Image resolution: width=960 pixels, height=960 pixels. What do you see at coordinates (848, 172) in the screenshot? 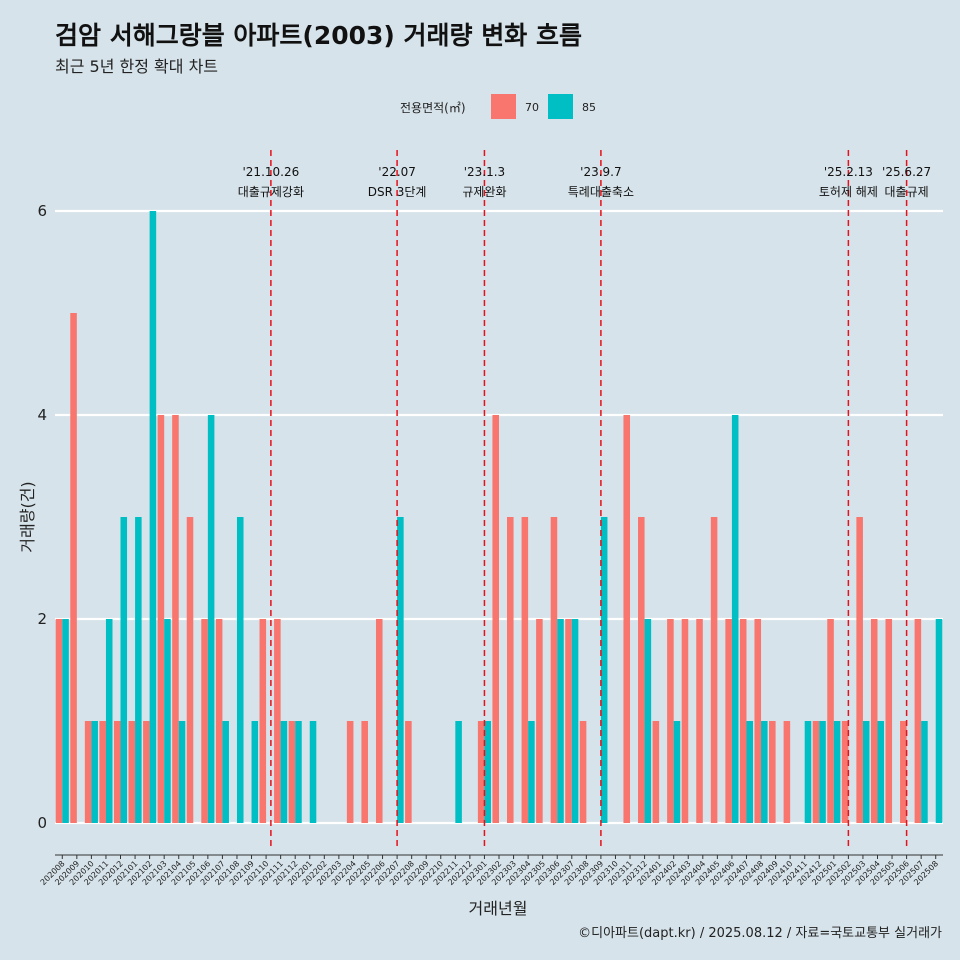
I see `event-date-4: '25.2.13` at bounding box center [848, 172].